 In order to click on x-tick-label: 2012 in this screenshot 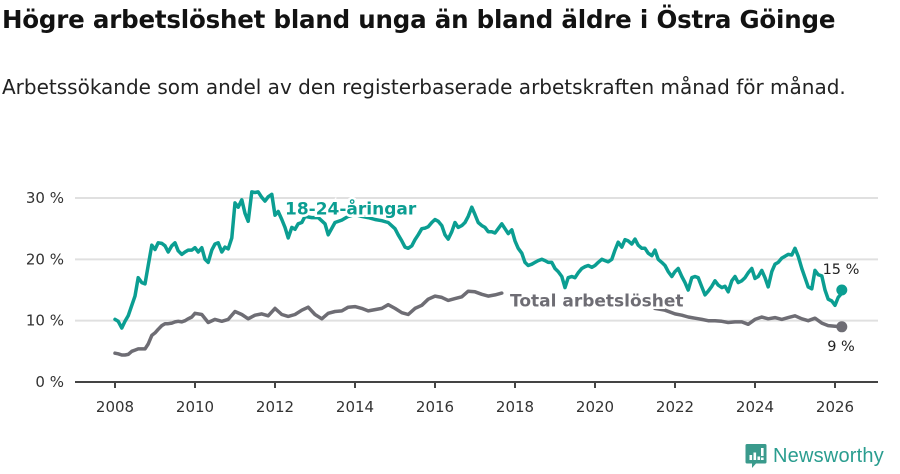, I will do `click(275, 407)`.